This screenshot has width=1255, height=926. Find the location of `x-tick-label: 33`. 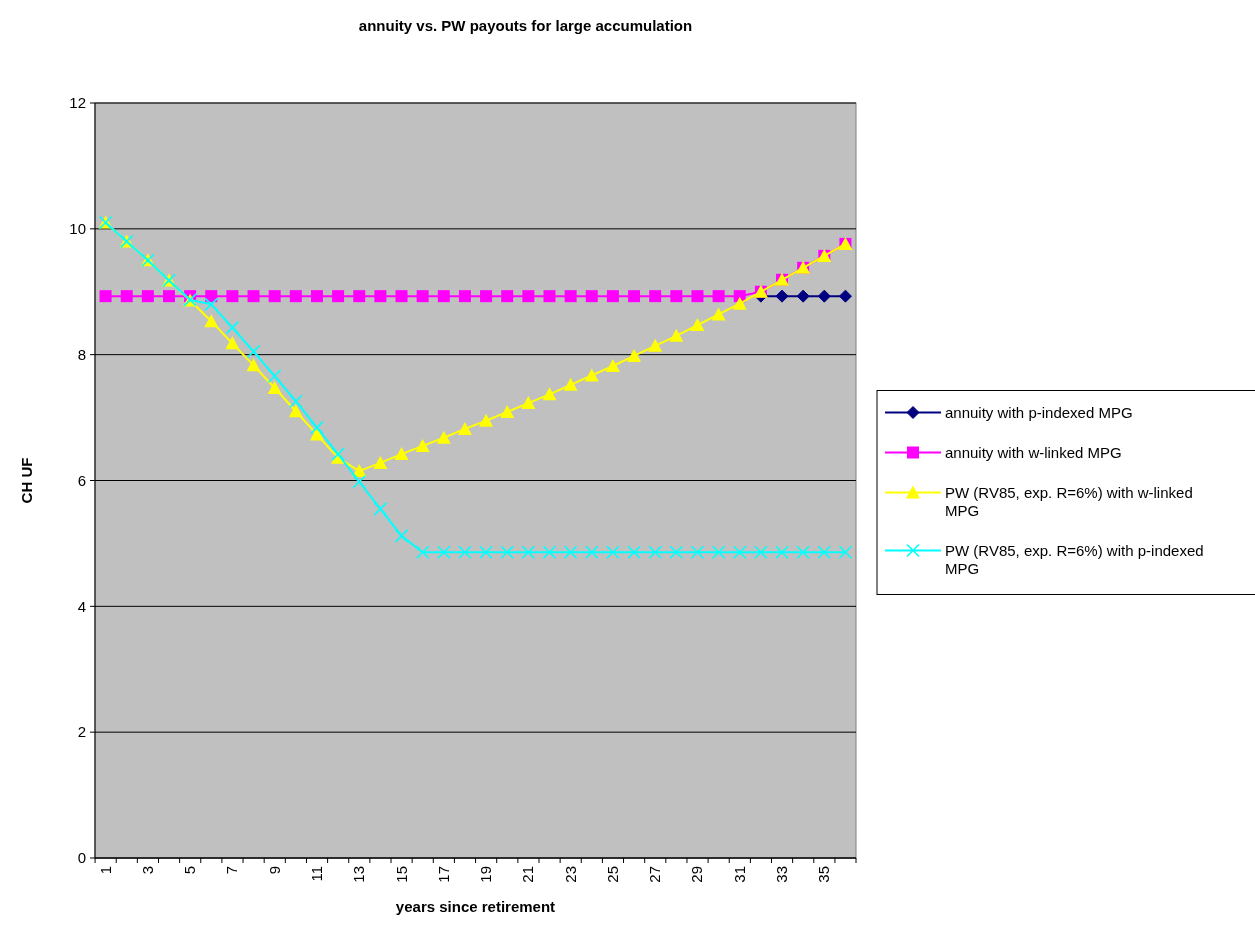

x-tick-label: 33 is located at coordinates (782, 874).